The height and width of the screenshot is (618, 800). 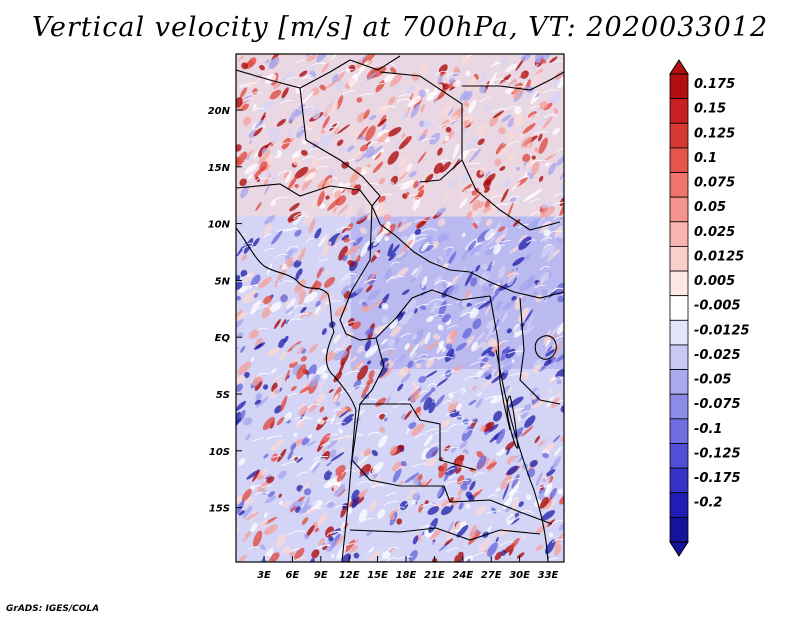 What do you see at coordinates (679, 406) in the screenshot?
I see `colorbar-segment` at bounding box center [679, 406].